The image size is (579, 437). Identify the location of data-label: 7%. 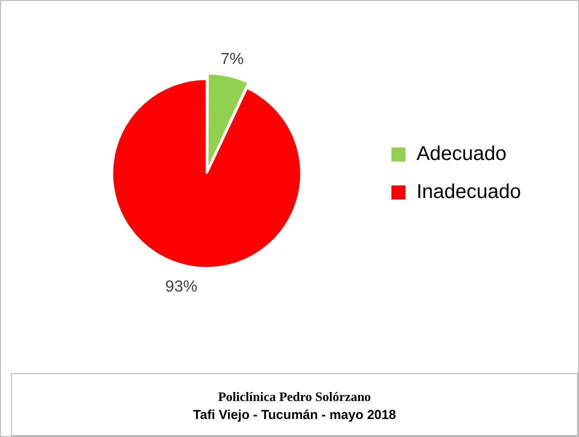
(232, 59).